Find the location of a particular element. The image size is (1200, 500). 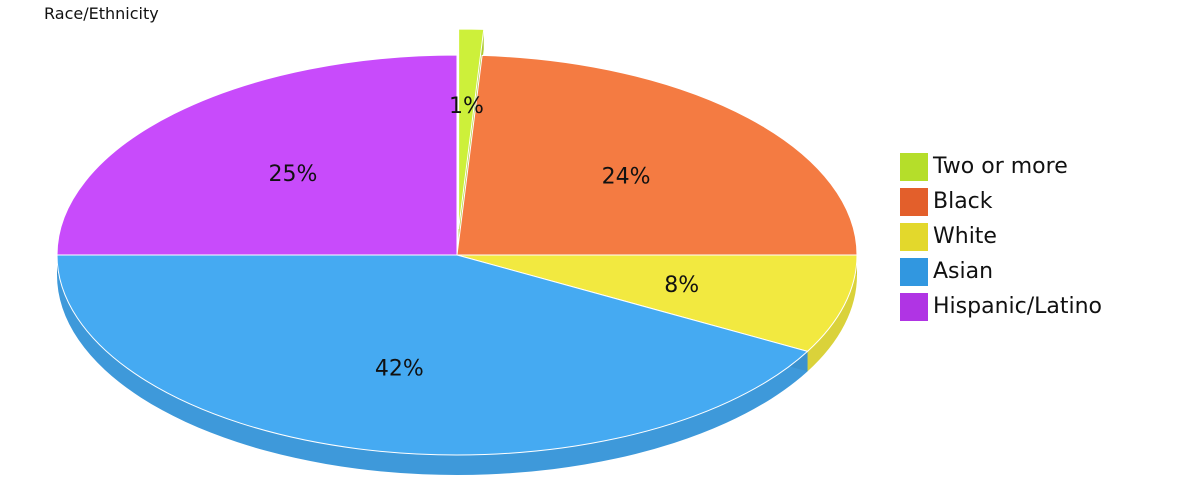

legend-item-two-or-more: Two or more is located at coordinates (1001, 166).